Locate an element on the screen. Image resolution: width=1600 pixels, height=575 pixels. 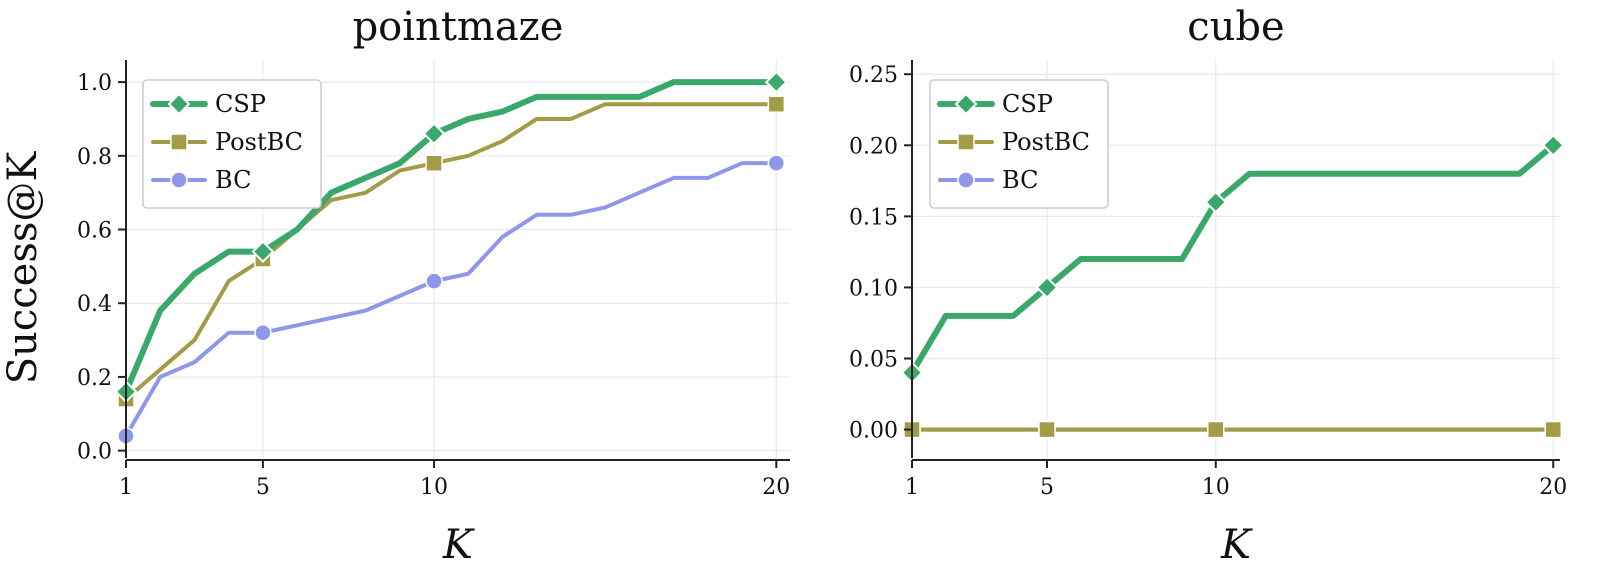
y-tick-label: 0.0 is located at coordinates (94, 452).